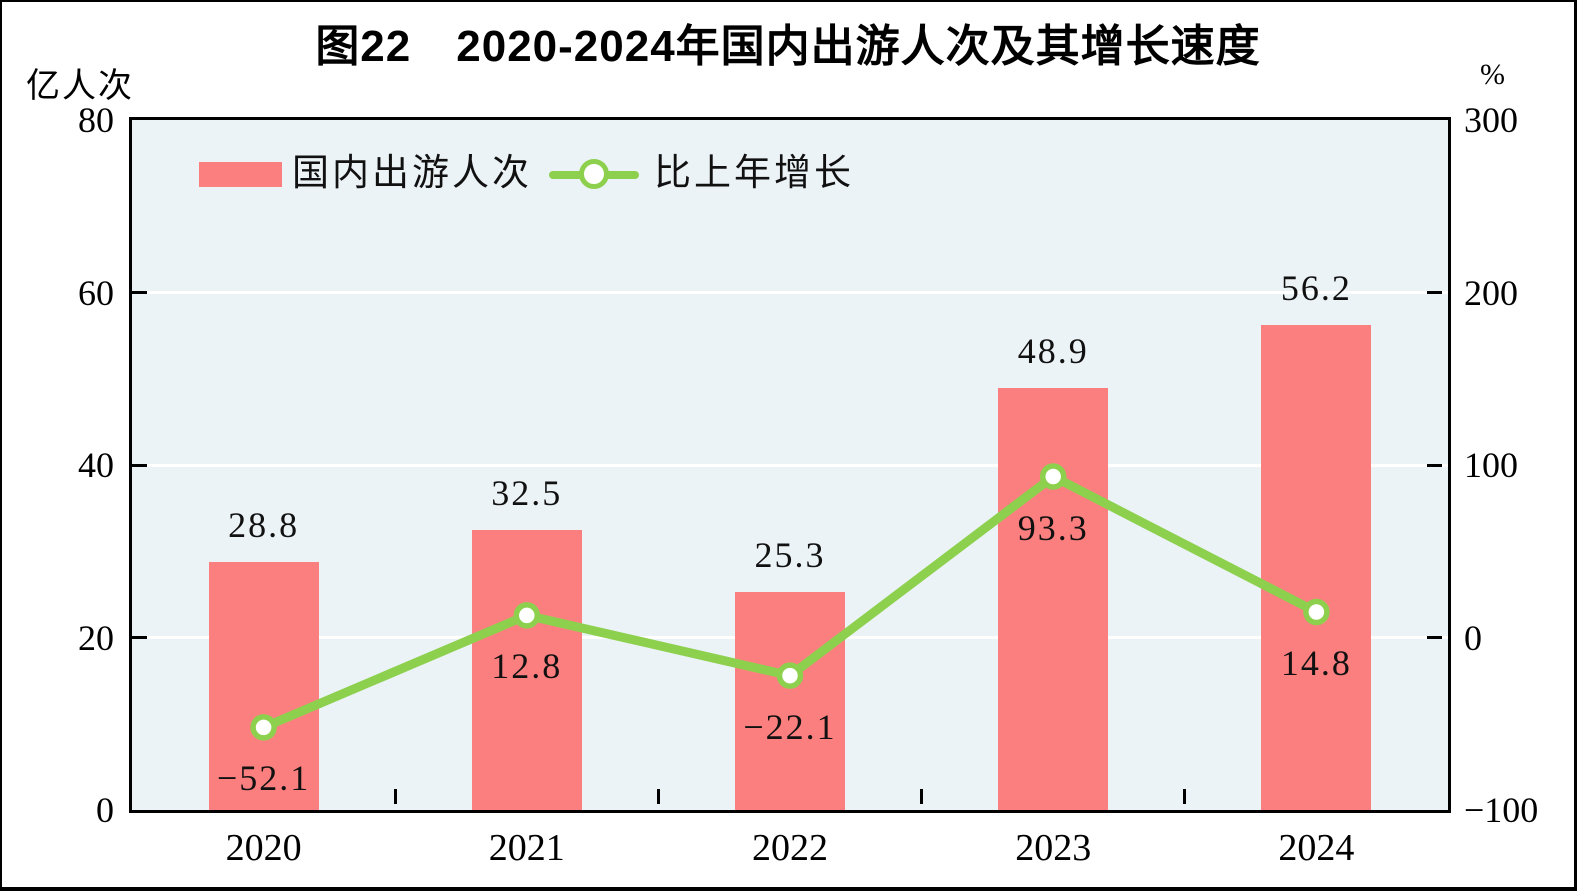 The image size is (1577, 891). Describe the element at coordinates (105, 810) in the screenshot. I see `y-left-tick-label-0: 0` at that location.